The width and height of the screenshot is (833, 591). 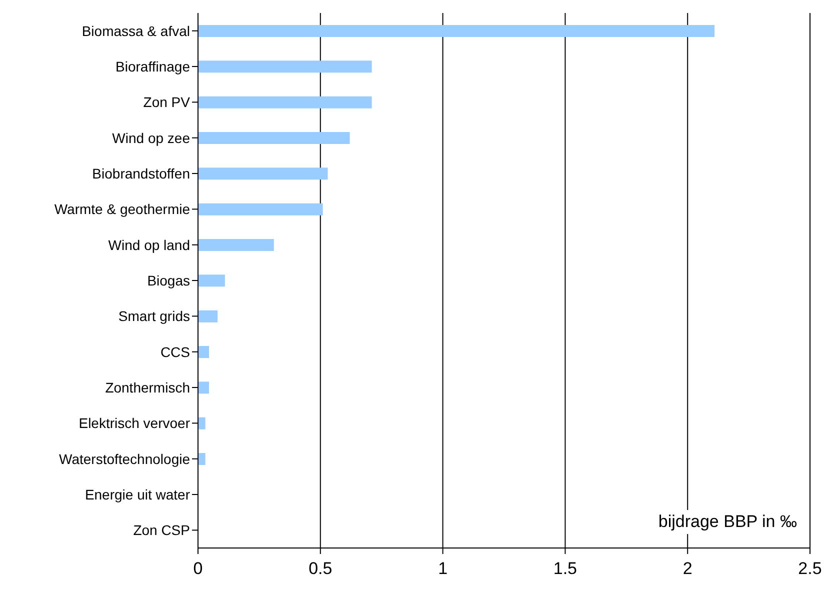 I want to click on y-tick-label: Warmte & geothermie, so click(x=122, y=209).